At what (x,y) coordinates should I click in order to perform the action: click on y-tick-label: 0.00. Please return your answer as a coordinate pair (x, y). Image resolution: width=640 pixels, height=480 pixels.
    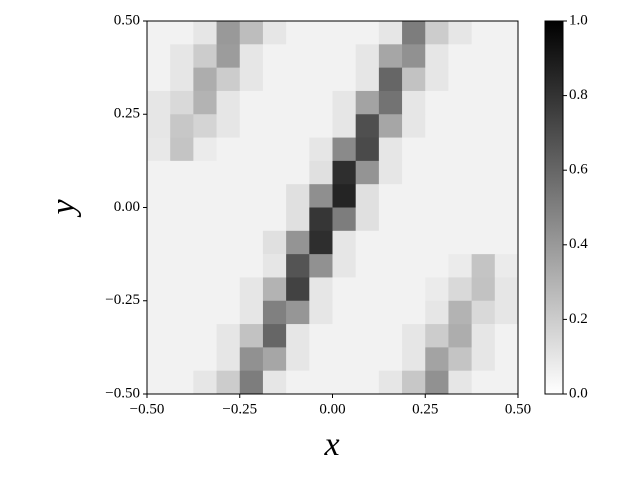
    Looking at the image, I should click on (127, 207).